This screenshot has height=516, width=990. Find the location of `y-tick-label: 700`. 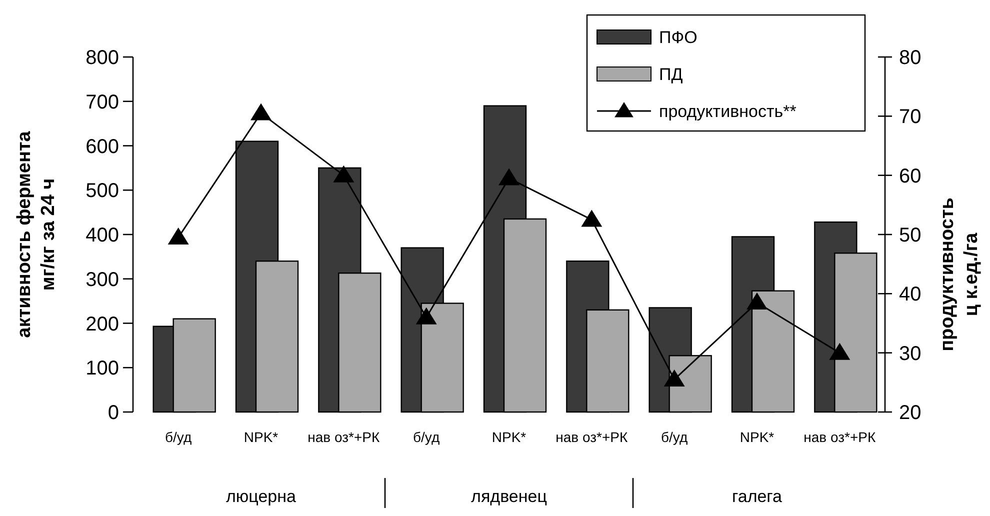

y-tick-label: 700 is located at coordinates (102, 102).